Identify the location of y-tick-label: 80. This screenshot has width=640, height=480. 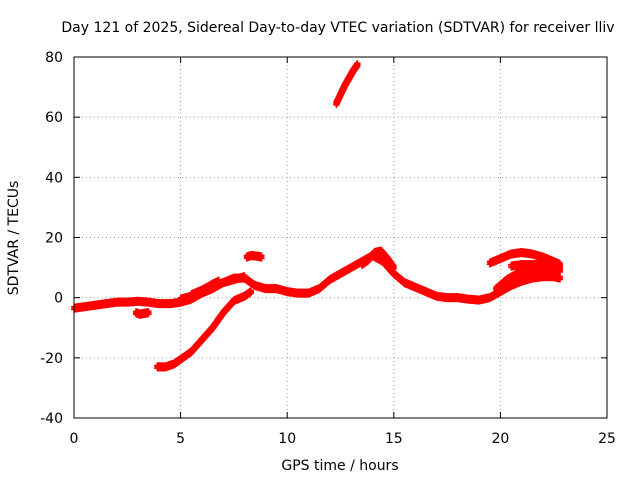
(54, 58).